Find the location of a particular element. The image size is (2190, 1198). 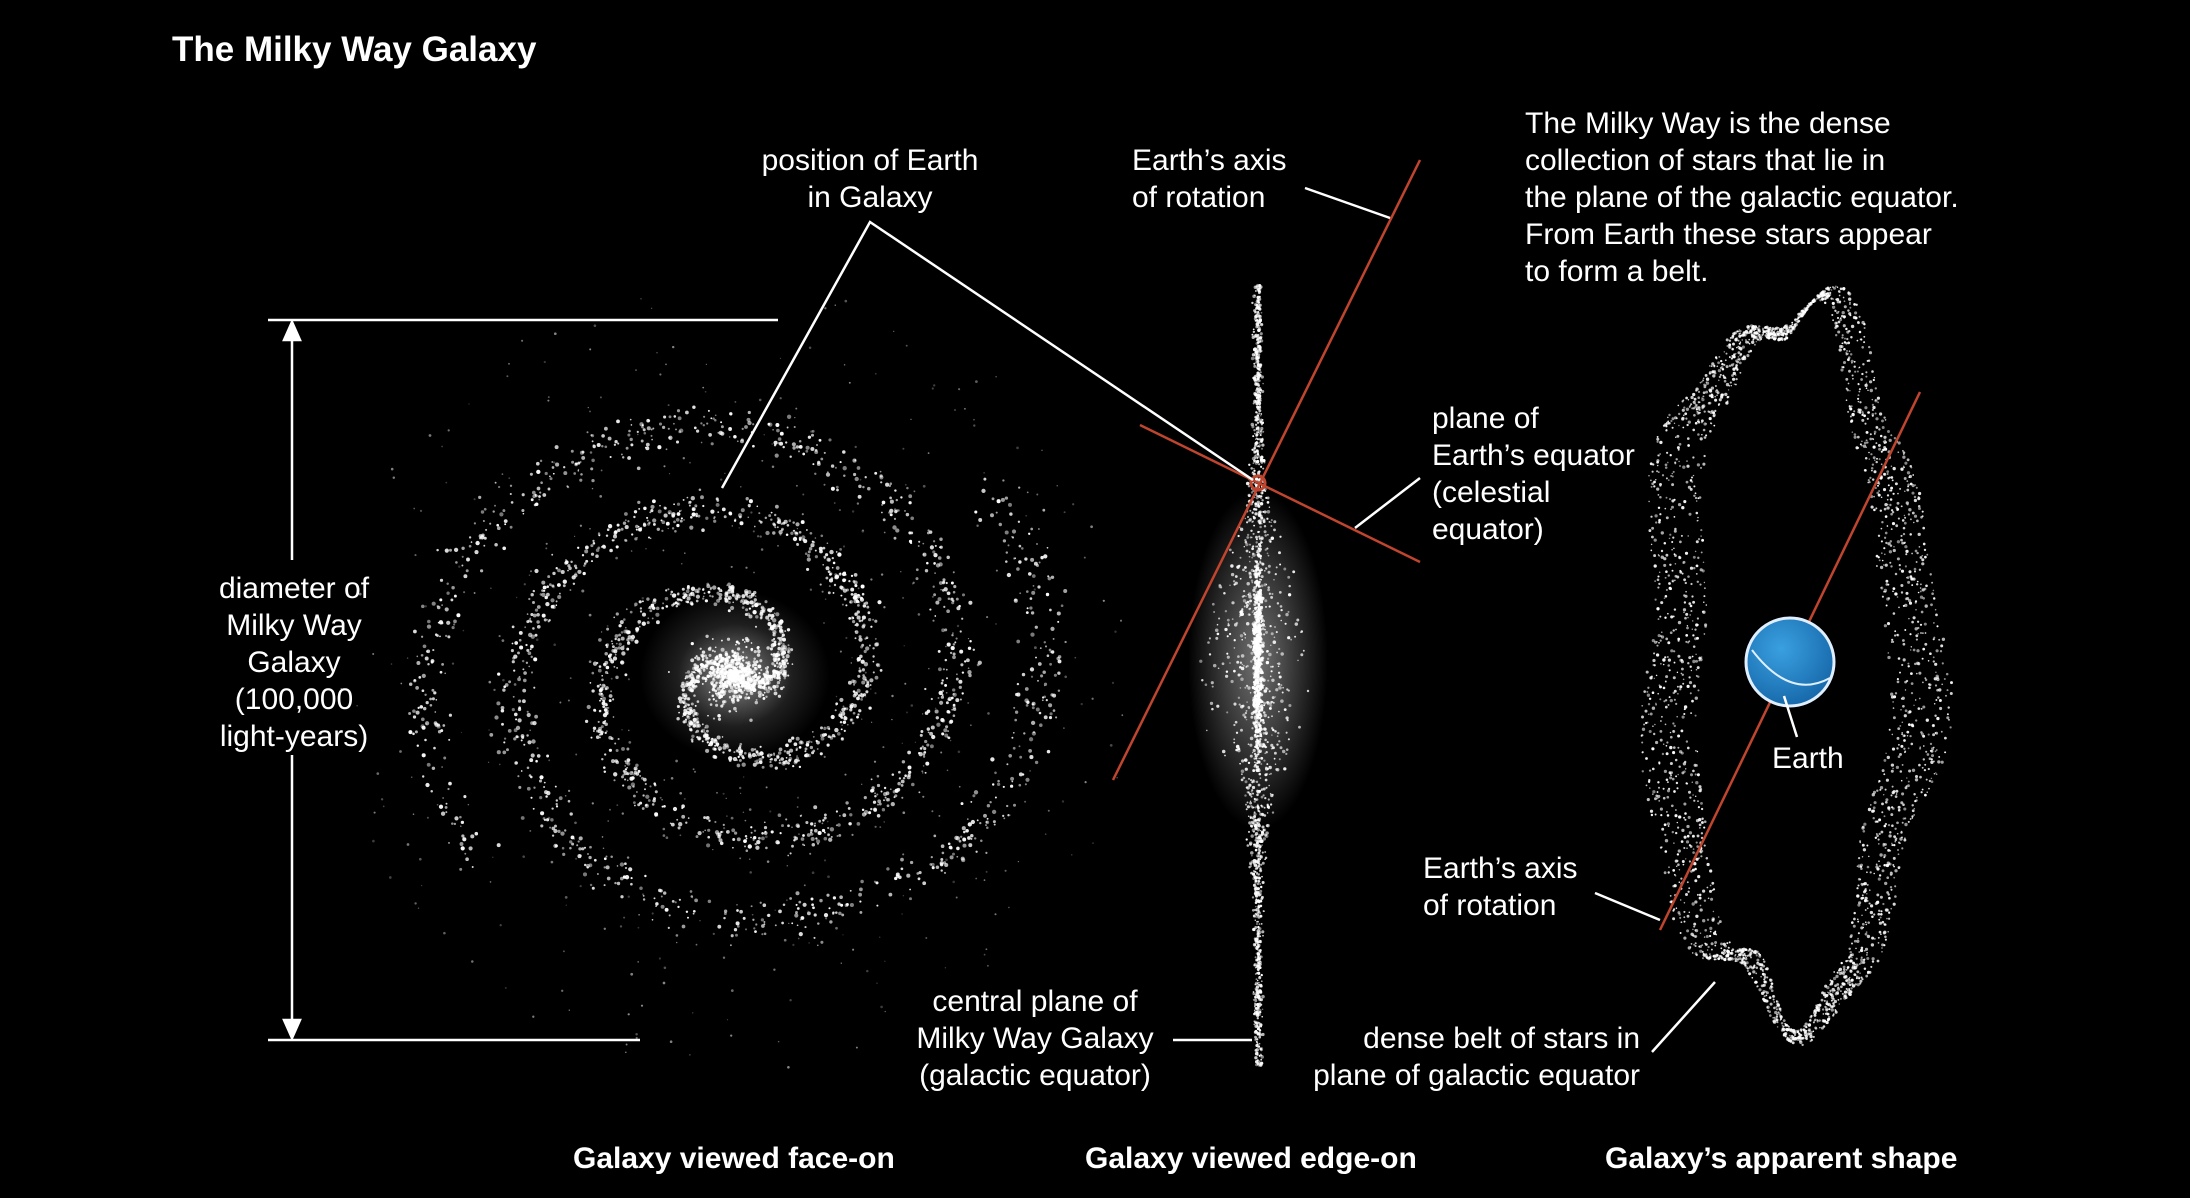

edge-on-galaxy is located at coordinates (1258, 675).